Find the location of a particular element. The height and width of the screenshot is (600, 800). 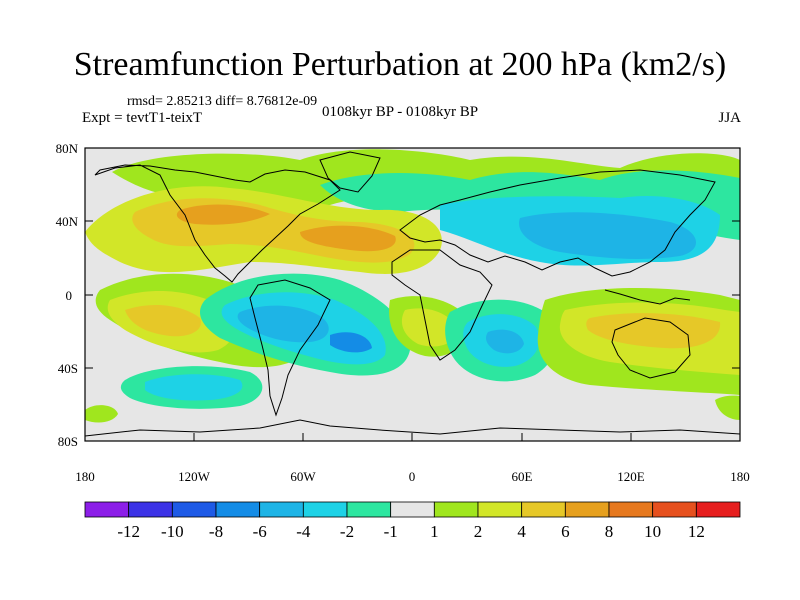

lat-label: 40N is located at coordinates (67, 221).